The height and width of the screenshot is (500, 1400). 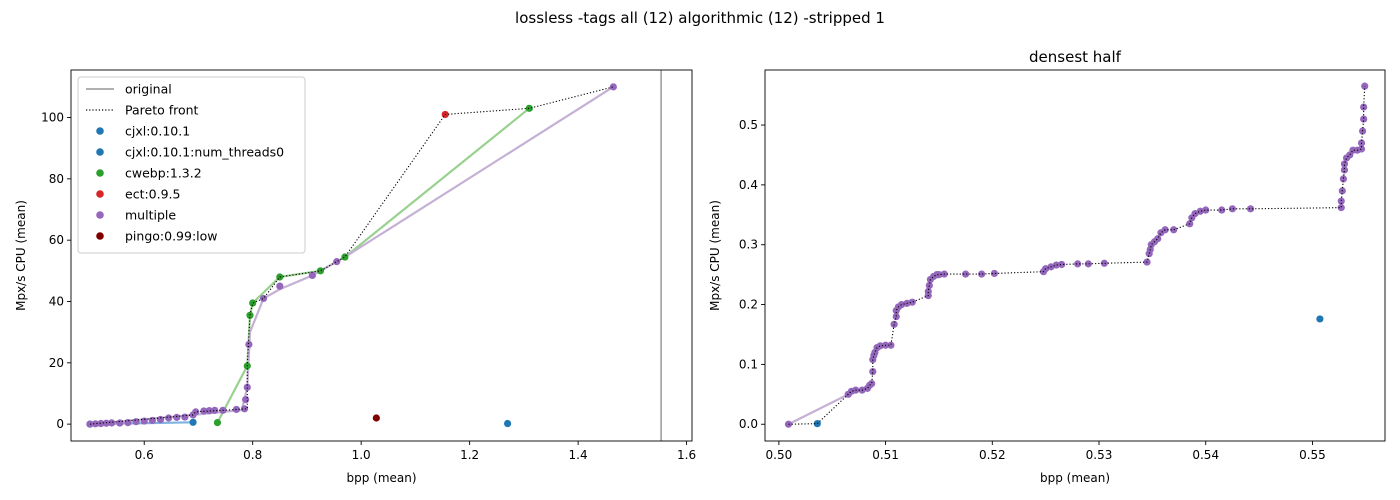 I want to click on y-tick-label-3: 60, so click(x=56, y=240).